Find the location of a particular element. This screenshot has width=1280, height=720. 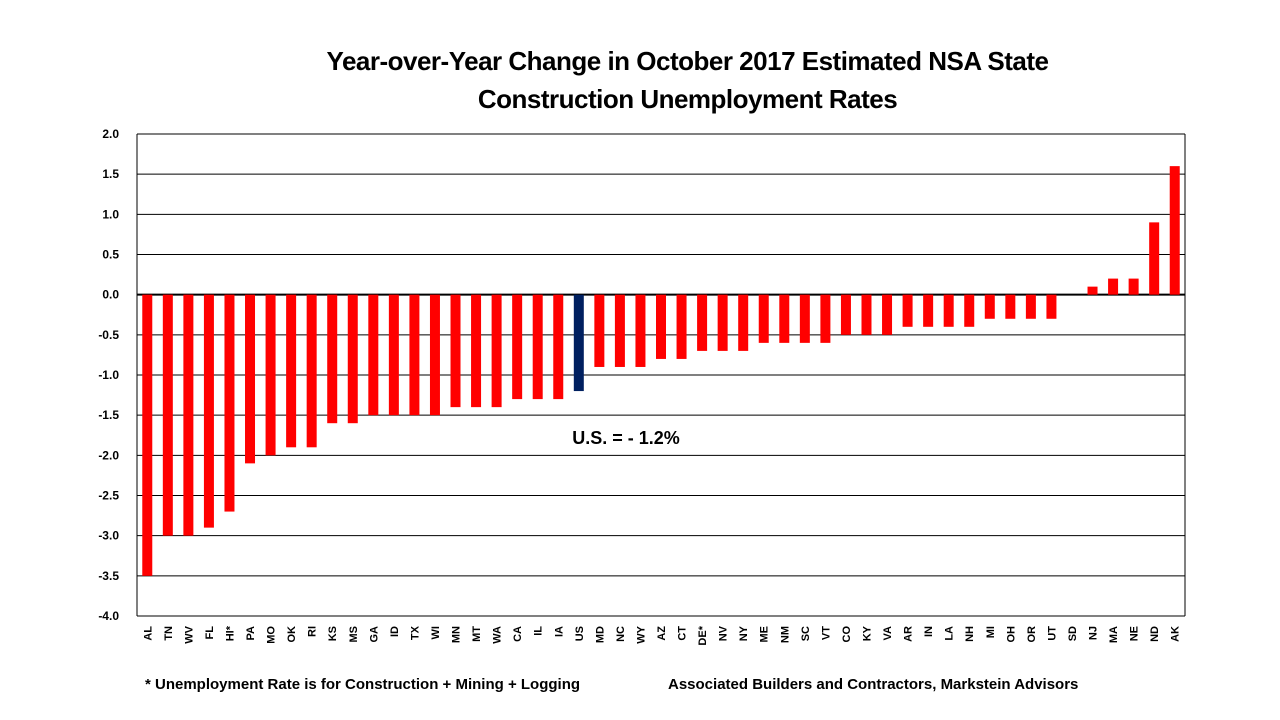

bar-FL is located at coordinates (208, 411).